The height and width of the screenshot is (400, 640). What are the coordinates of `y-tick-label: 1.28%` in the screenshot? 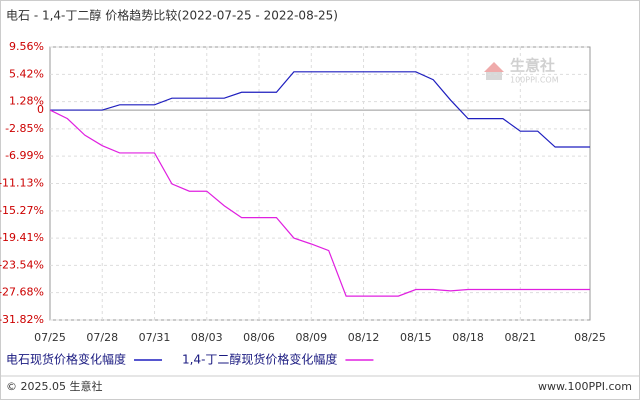 It's located at (26, 101).